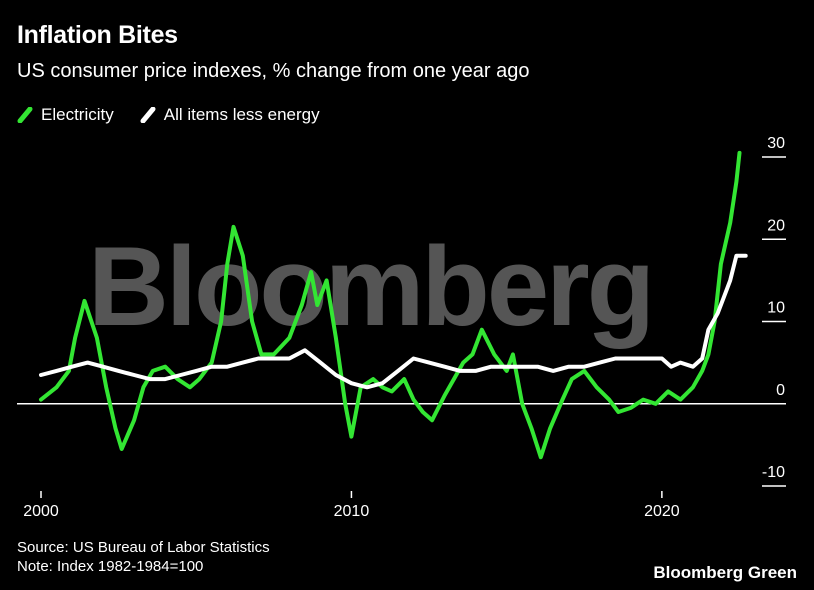 This screenshot has width=814, height=590. What do you see at coordinates (773, 472) in the screenshot?
I see `y-tick-label: -10` at bounding box center [773, 472].